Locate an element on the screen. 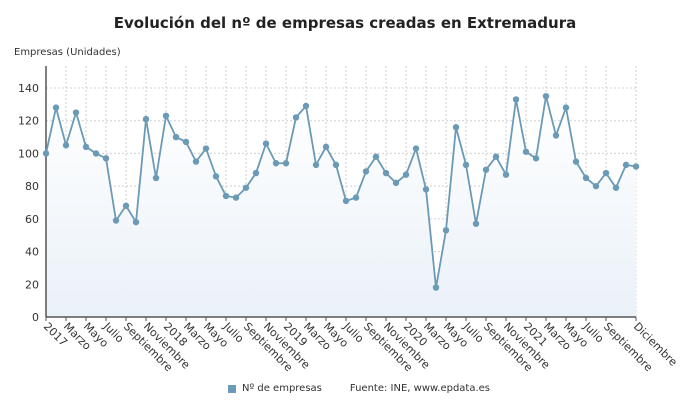  source-note: Fuente: INE, www.epdata.es is located at coordinates (420, 388).